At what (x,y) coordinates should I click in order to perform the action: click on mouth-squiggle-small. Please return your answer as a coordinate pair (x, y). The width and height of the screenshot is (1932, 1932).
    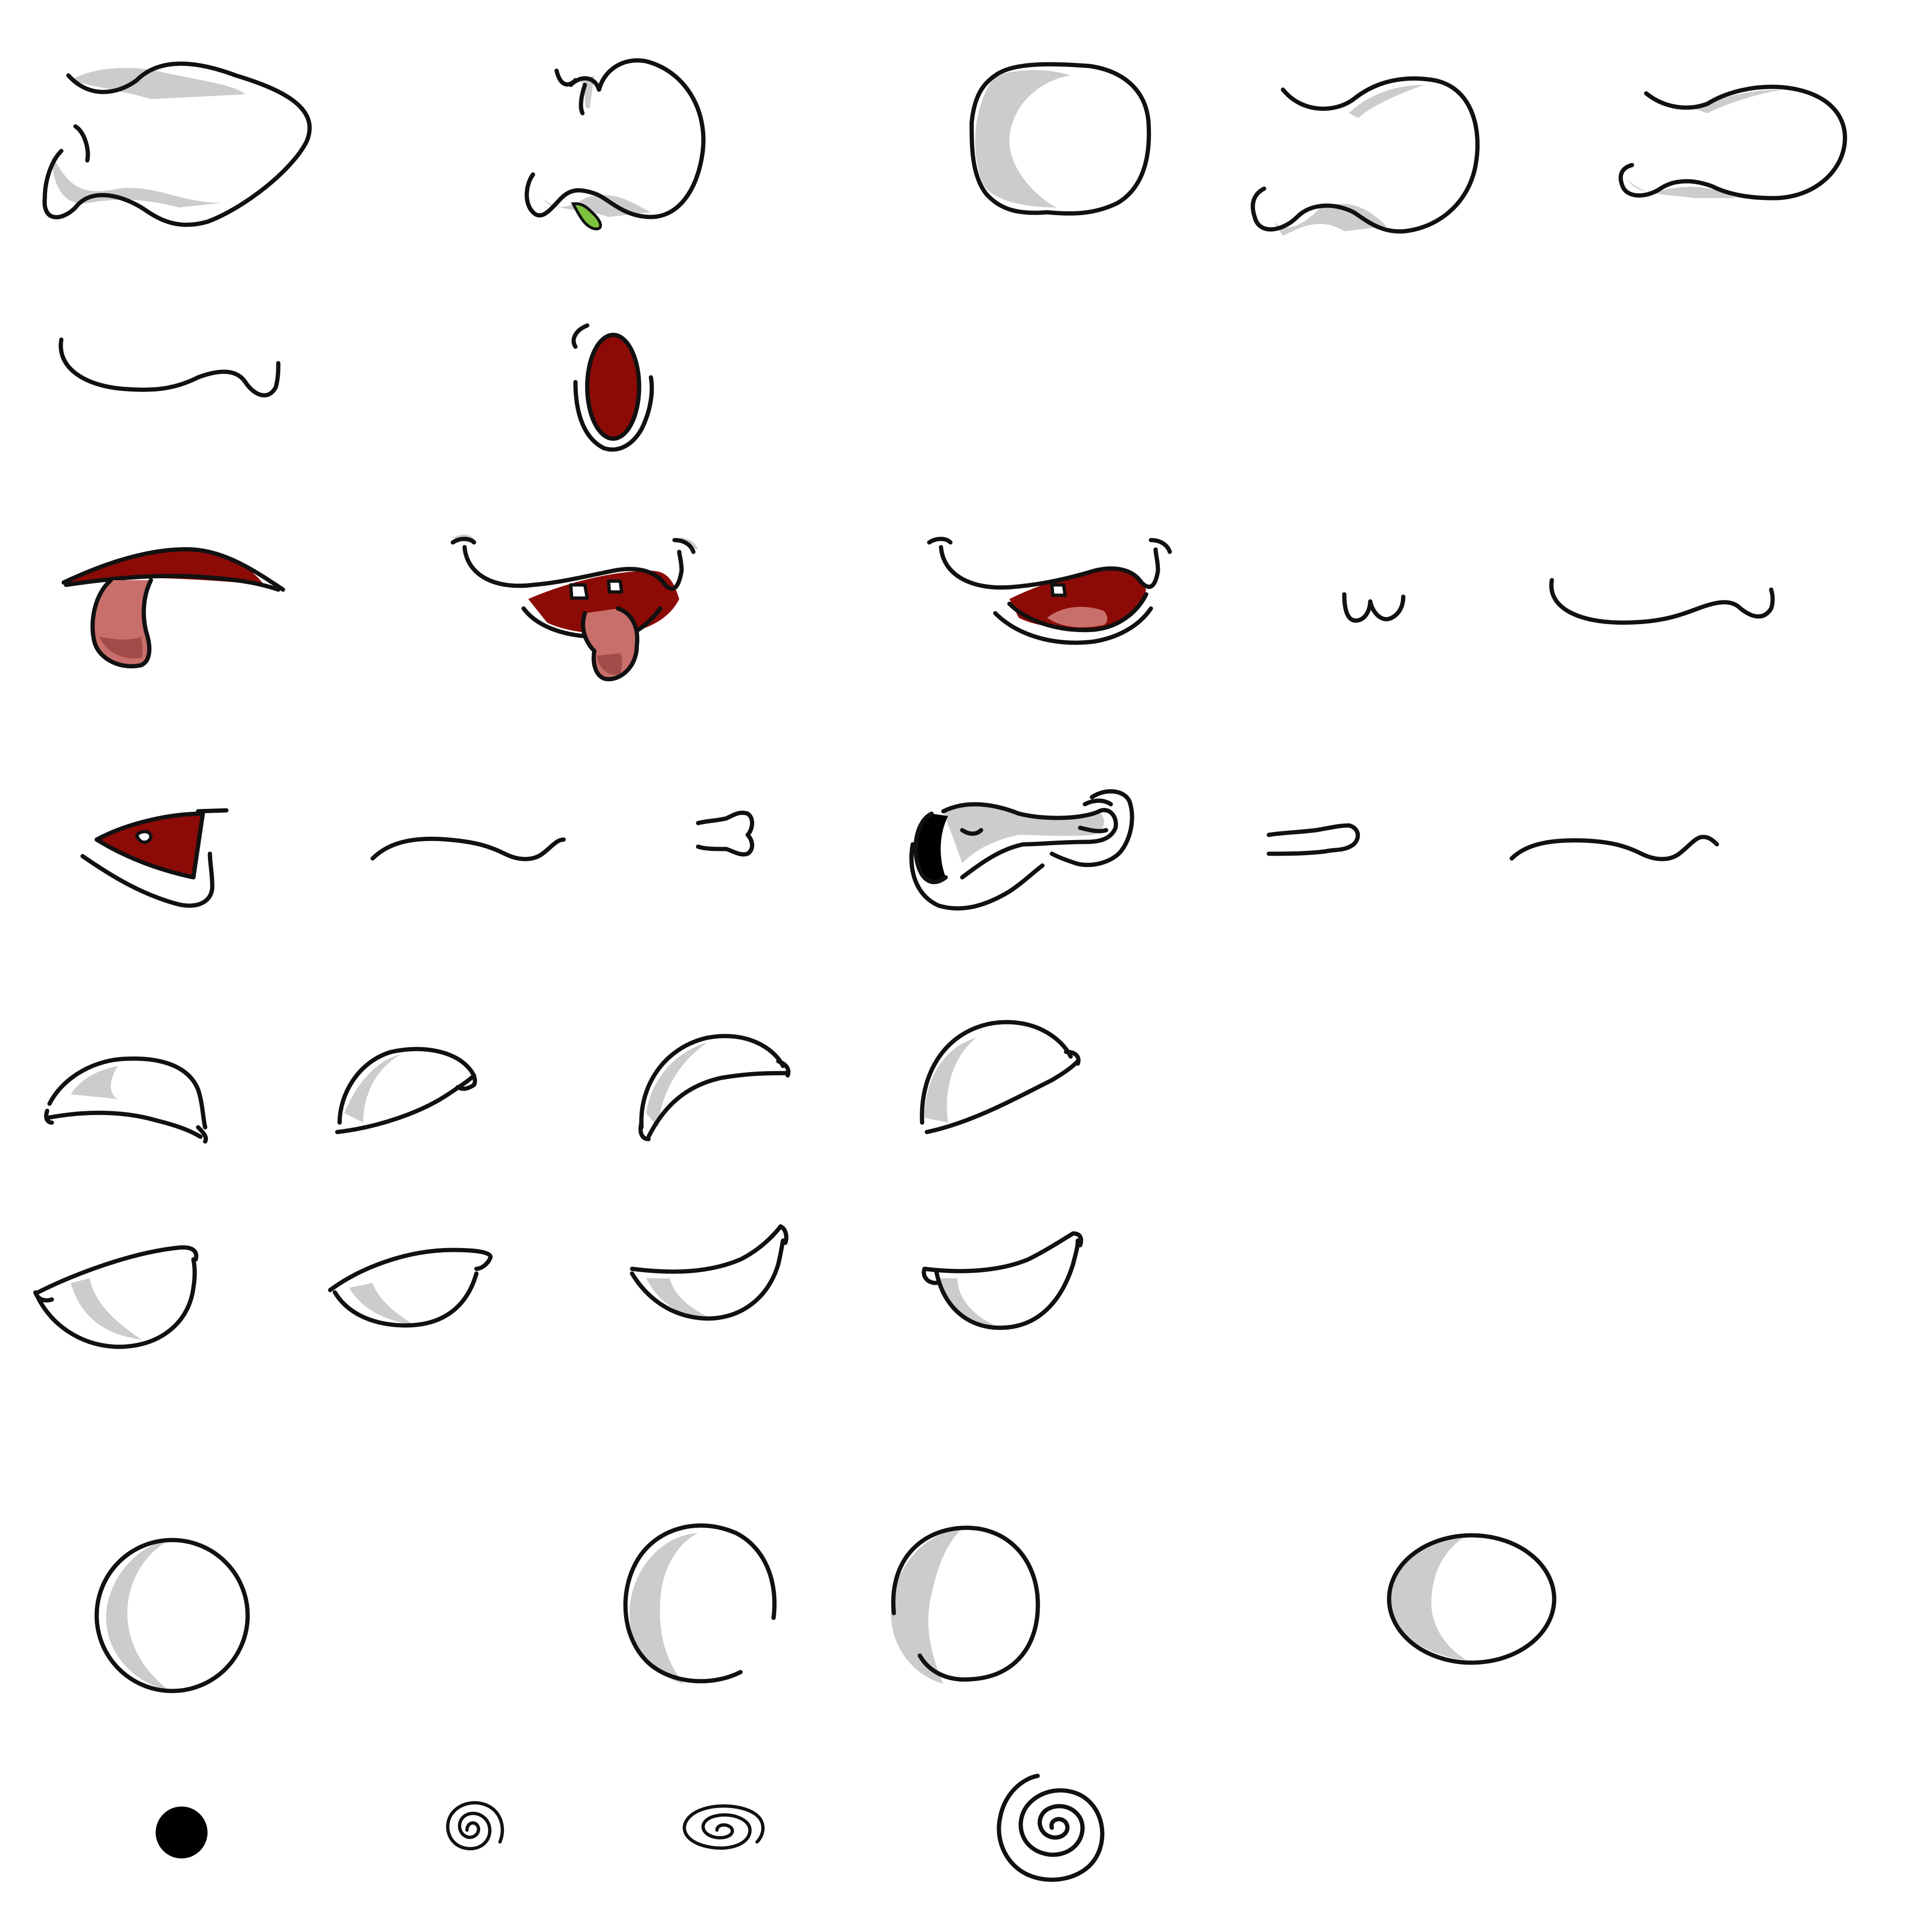
    Looking at the image, I should click on (1313, 839).